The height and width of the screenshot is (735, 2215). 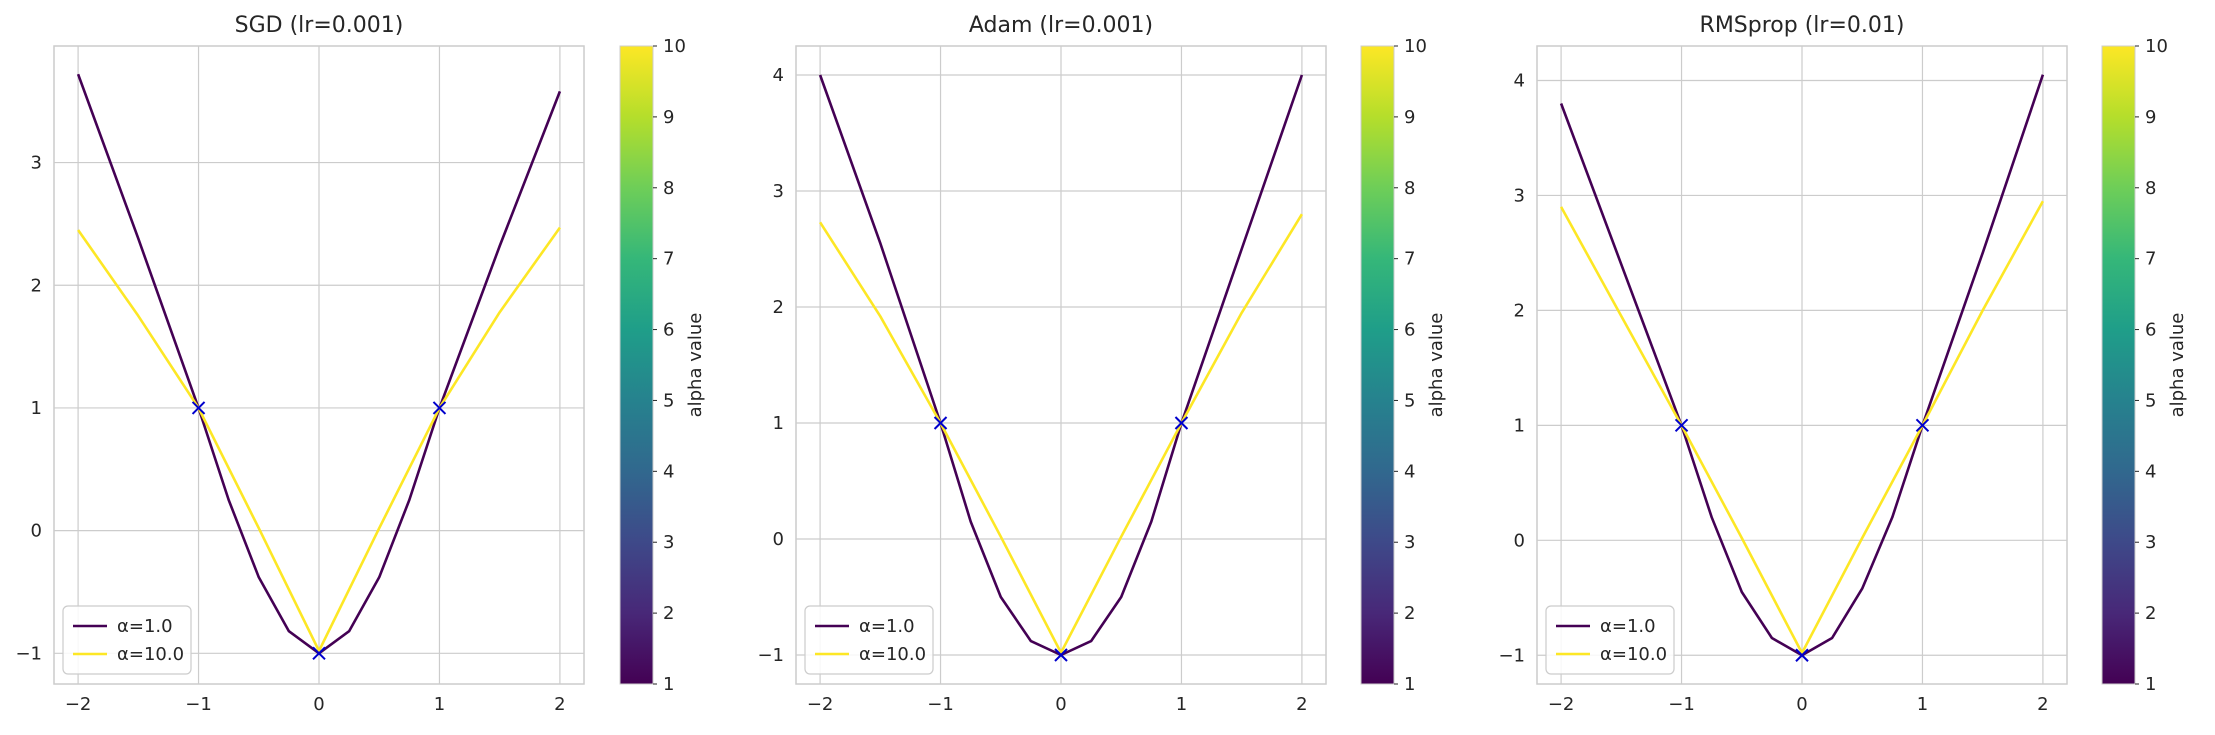 I want to click on chart-title: Adam (lr=0.001), so click(x=1061, y=25).